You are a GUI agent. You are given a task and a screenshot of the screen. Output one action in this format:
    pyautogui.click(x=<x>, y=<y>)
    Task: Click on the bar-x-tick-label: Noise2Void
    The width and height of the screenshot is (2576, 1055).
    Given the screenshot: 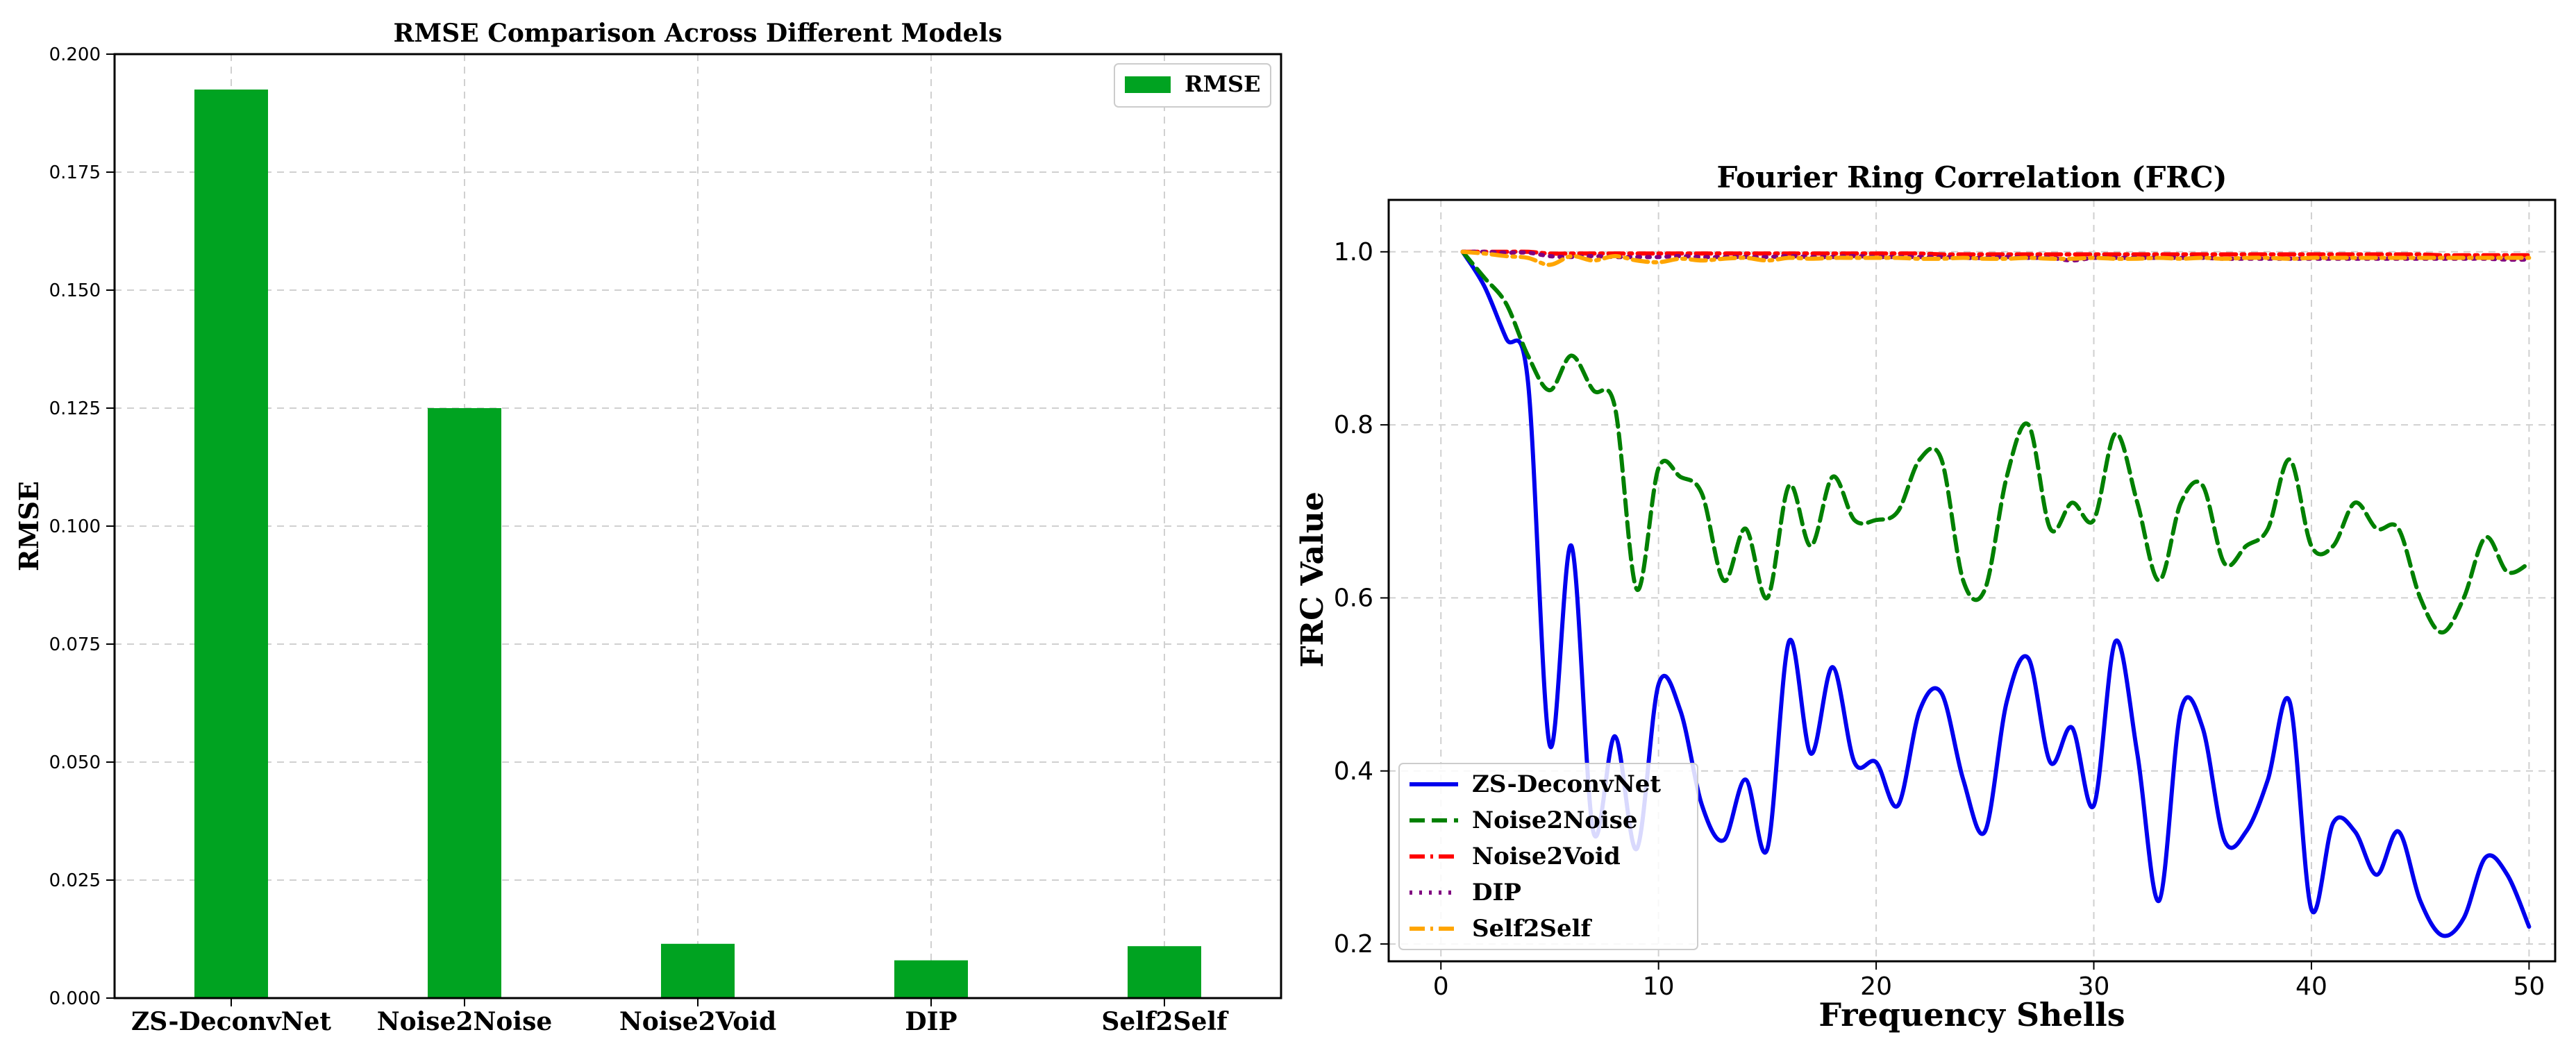 What is the action you would take?
    pyautogui.click(x=697, y=1021)
    